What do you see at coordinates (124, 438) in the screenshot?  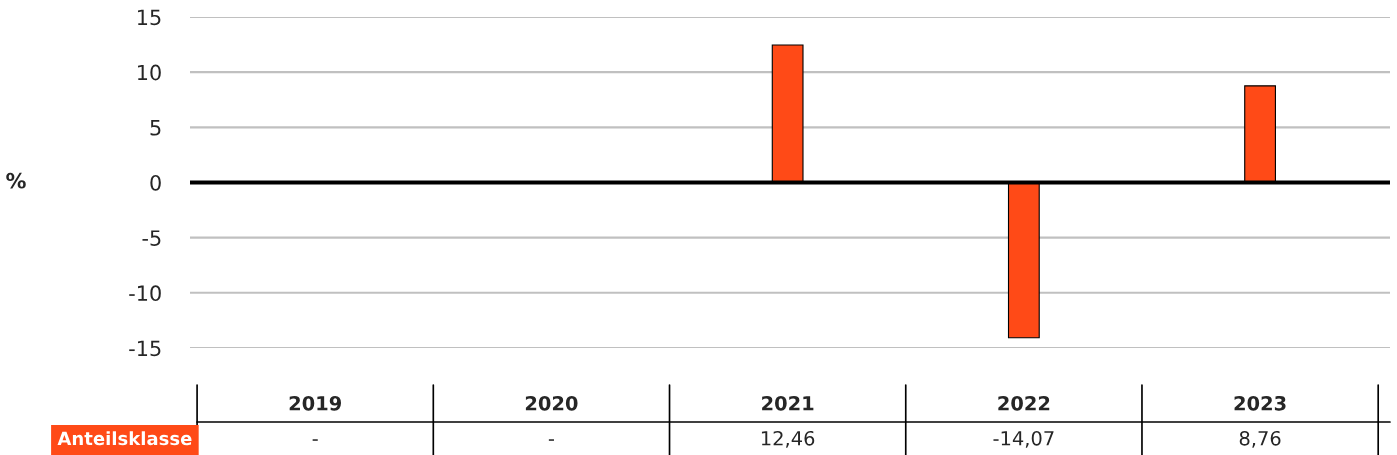 I see `text: Anteilsklasse` at bounding box center [124, 438].